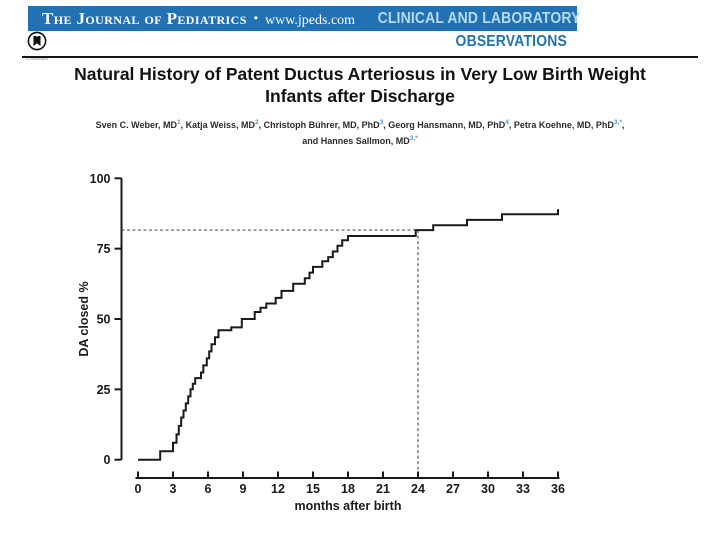 The image size is (720, 545). Describe the element at coordinates (37, 58) in the screenshot. I see `crossmark-label: CrossMark` at that location.